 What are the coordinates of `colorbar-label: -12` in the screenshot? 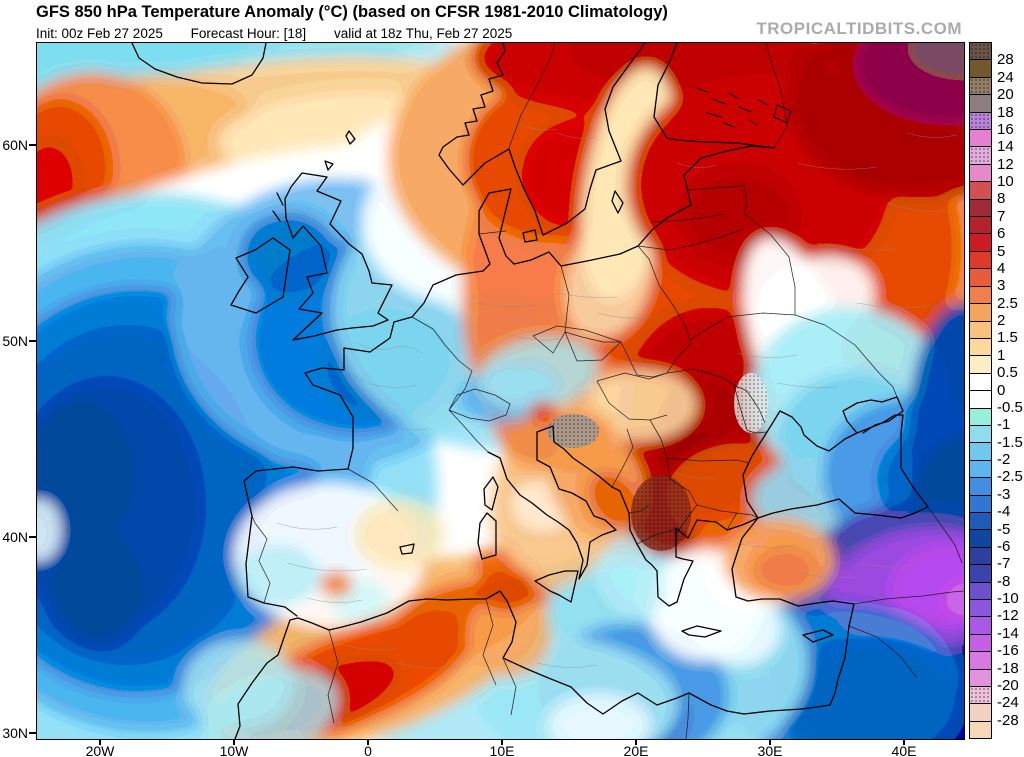 It's located at (1008, 616).